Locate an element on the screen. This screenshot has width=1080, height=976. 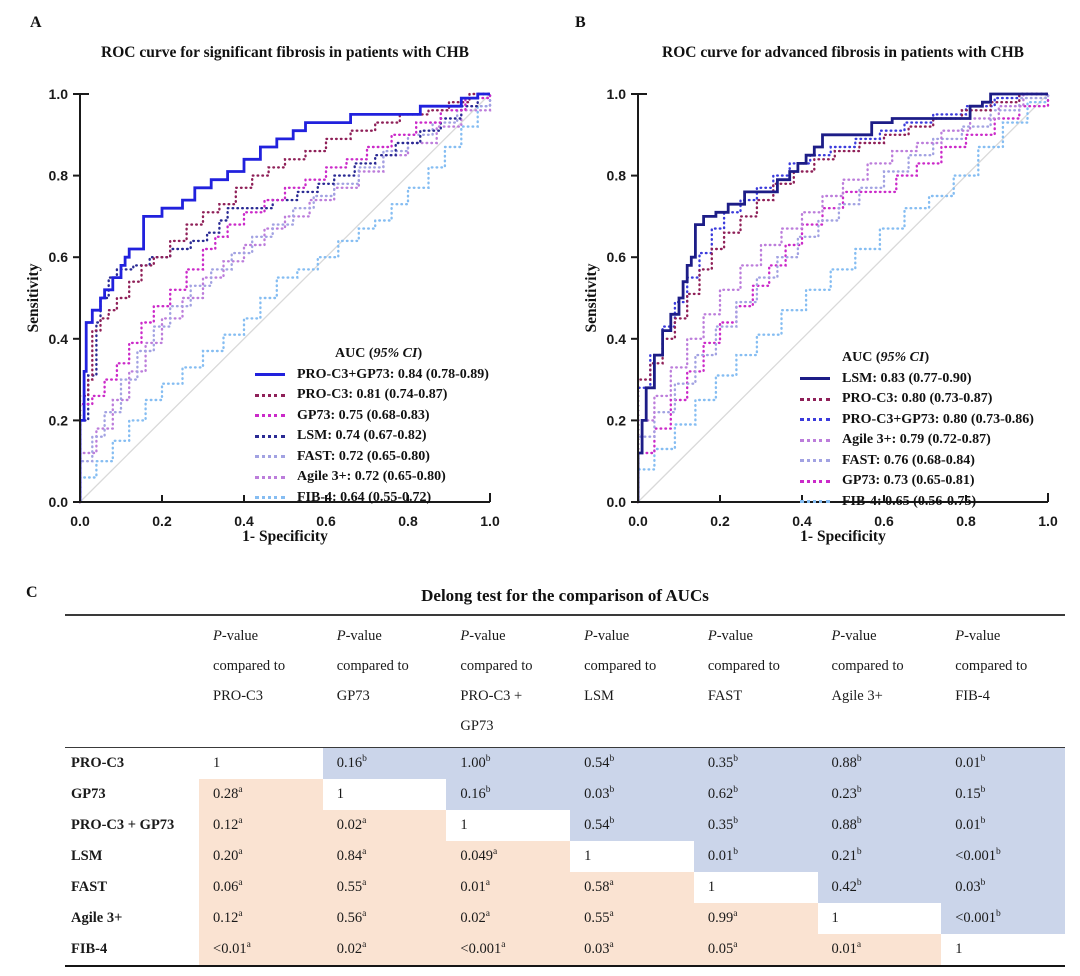
x-tick-label: 0.6 is located at coordinates (884, 521).